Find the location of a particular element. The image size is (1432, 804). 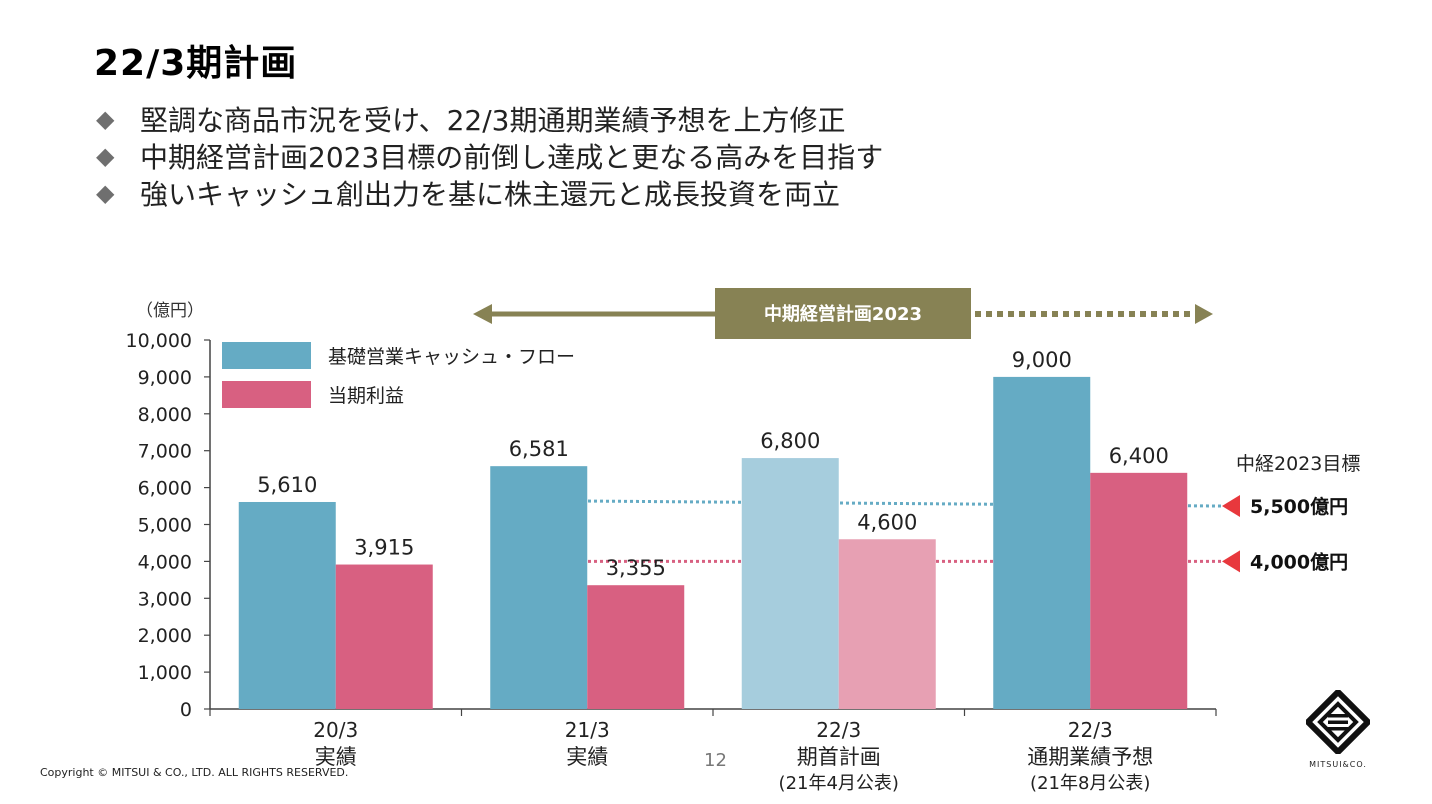

target-value-label: 5,500億円 is located at coordinates (1299, 506).